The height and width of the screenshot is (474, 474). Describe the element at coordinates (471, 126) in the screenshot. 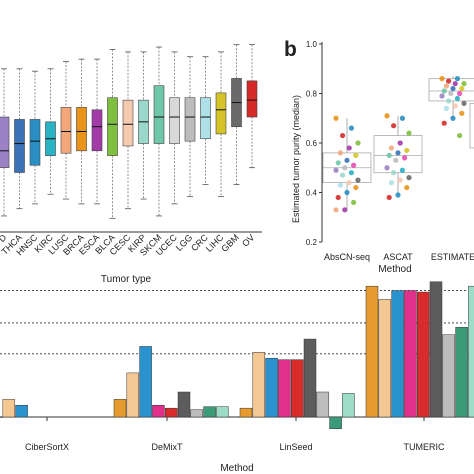

I see `method-box-clipped` at that location.